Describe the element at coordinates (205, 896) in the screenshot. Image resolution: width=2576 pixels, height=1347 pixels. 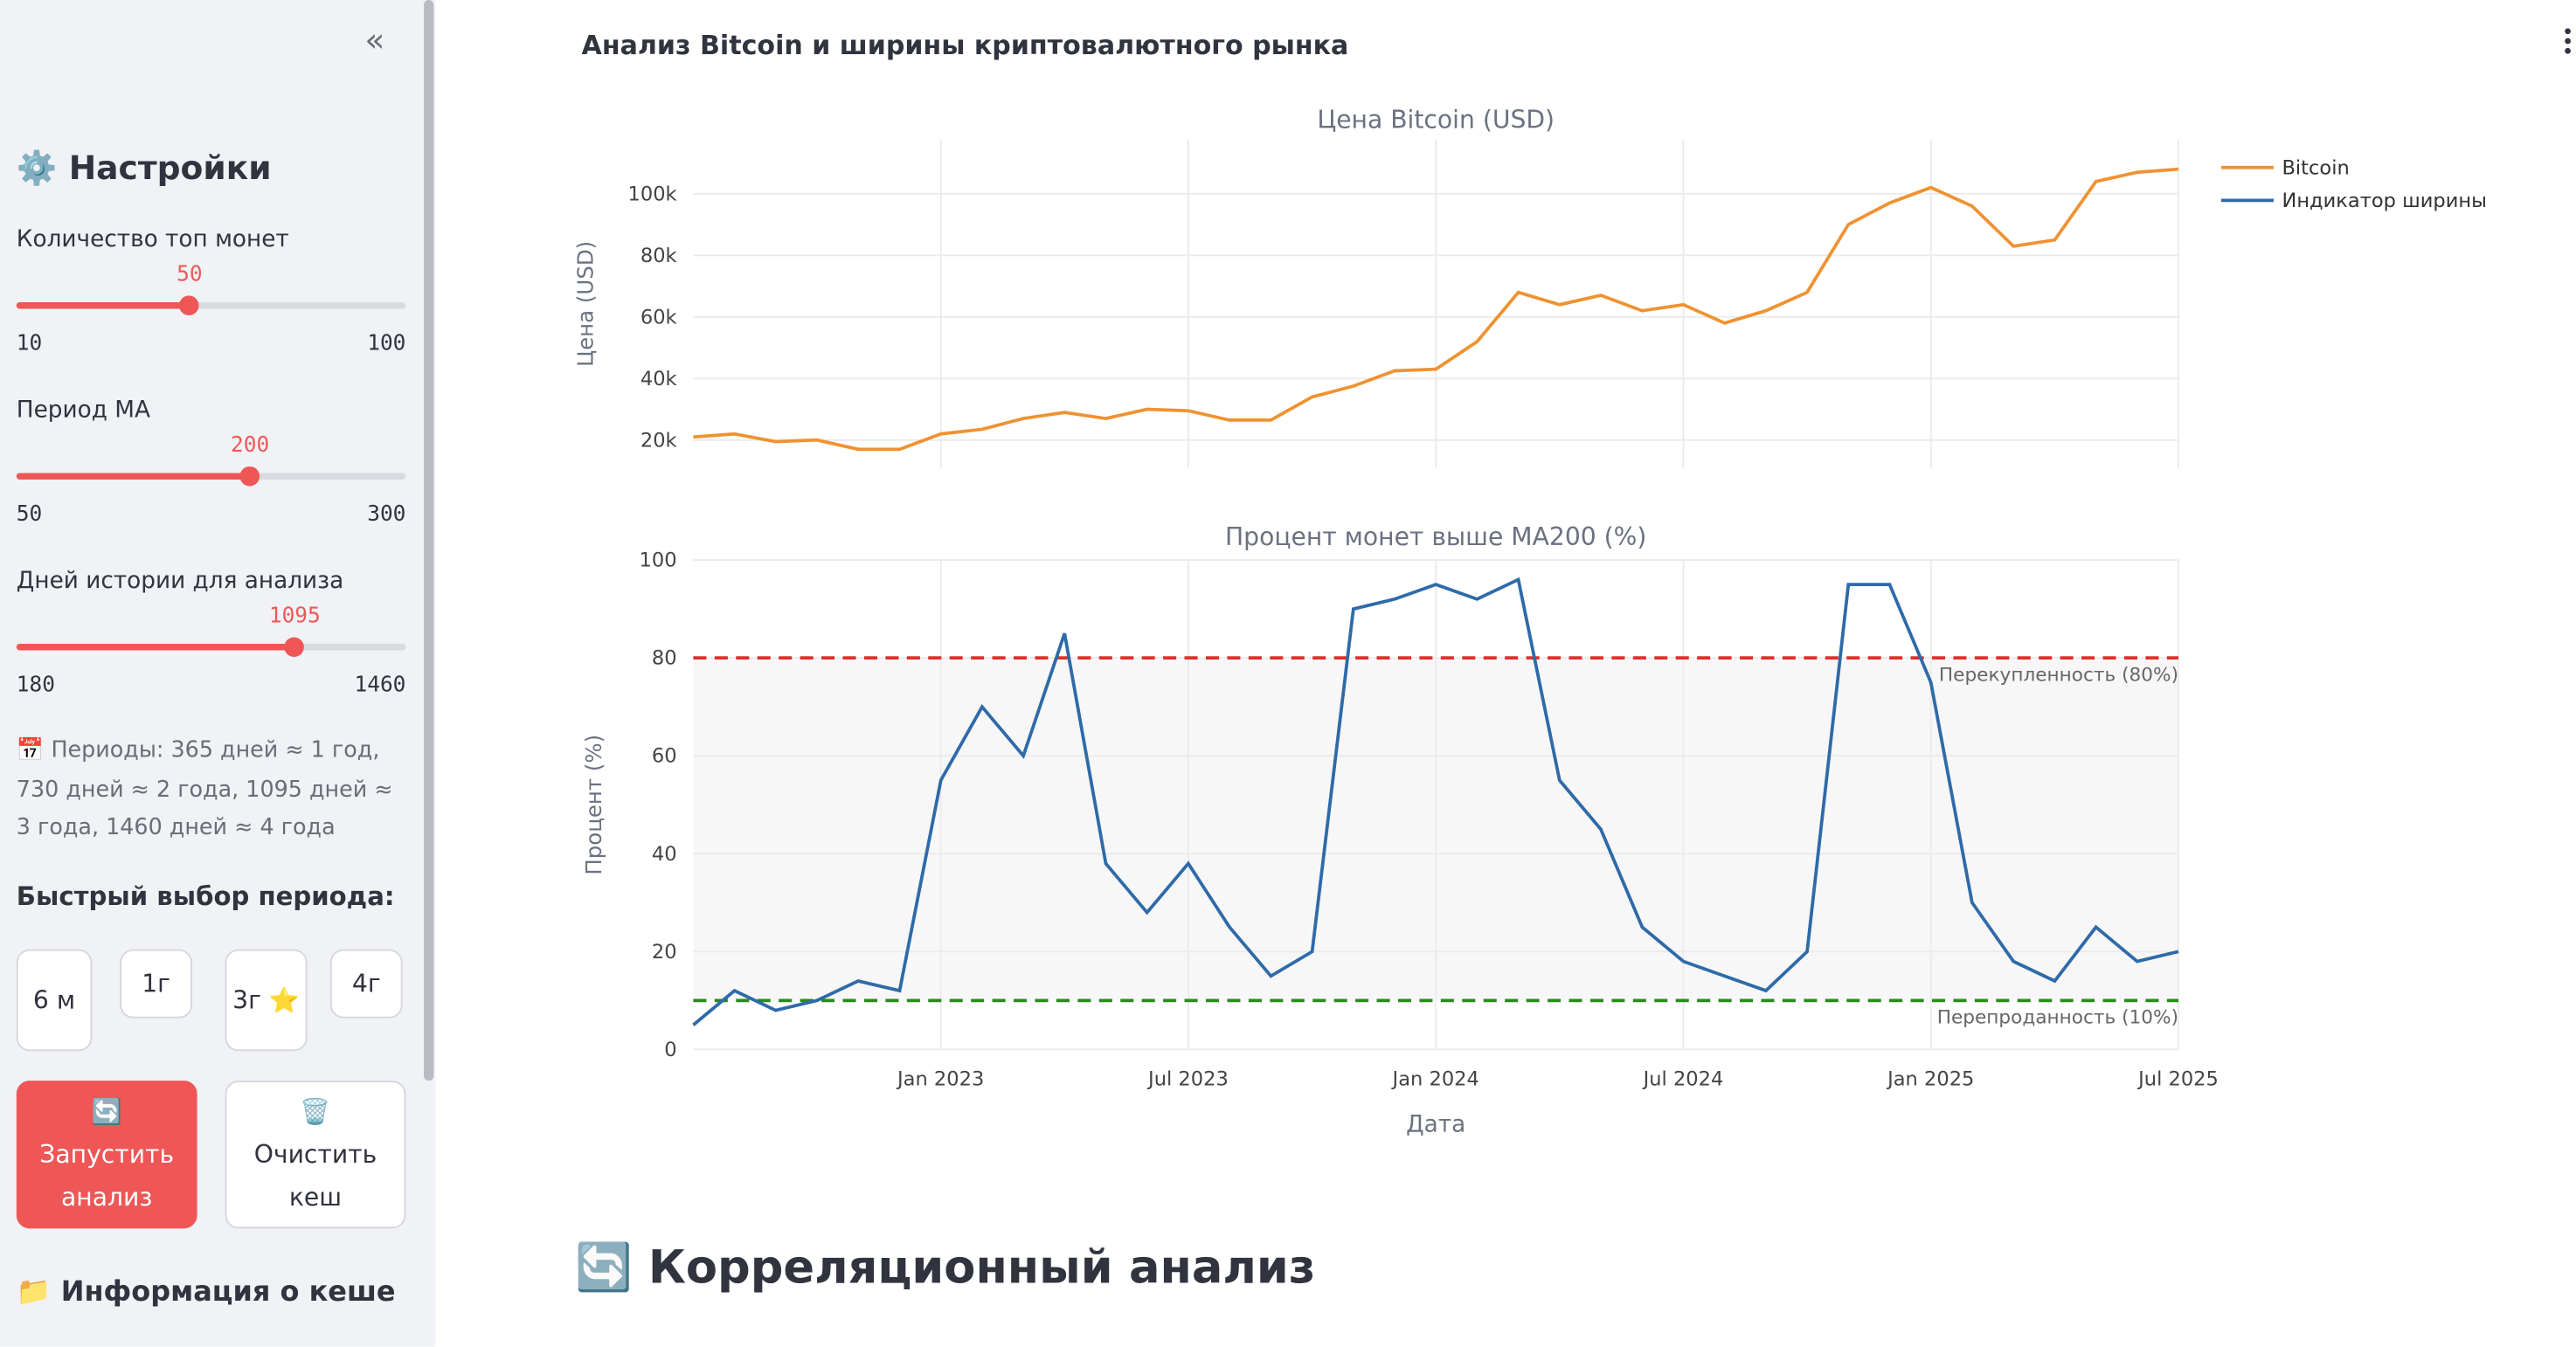
I see `quick-title: Быстрый выбор периода:` at that location.